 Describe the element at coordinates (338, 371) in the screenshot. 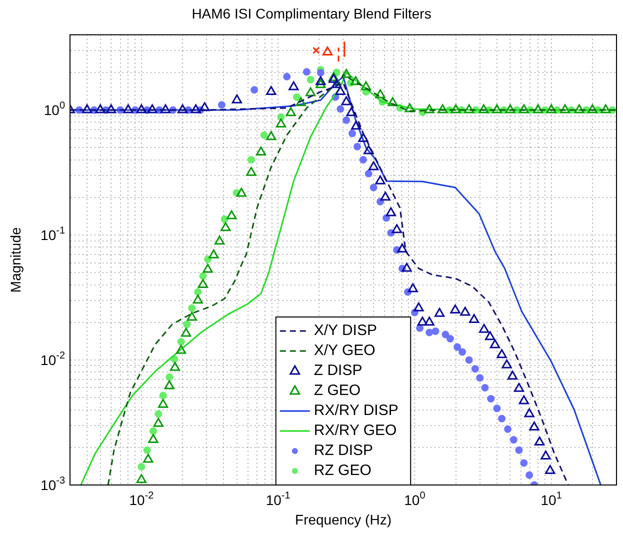

I see `legend-label: Z DISP` at that location.